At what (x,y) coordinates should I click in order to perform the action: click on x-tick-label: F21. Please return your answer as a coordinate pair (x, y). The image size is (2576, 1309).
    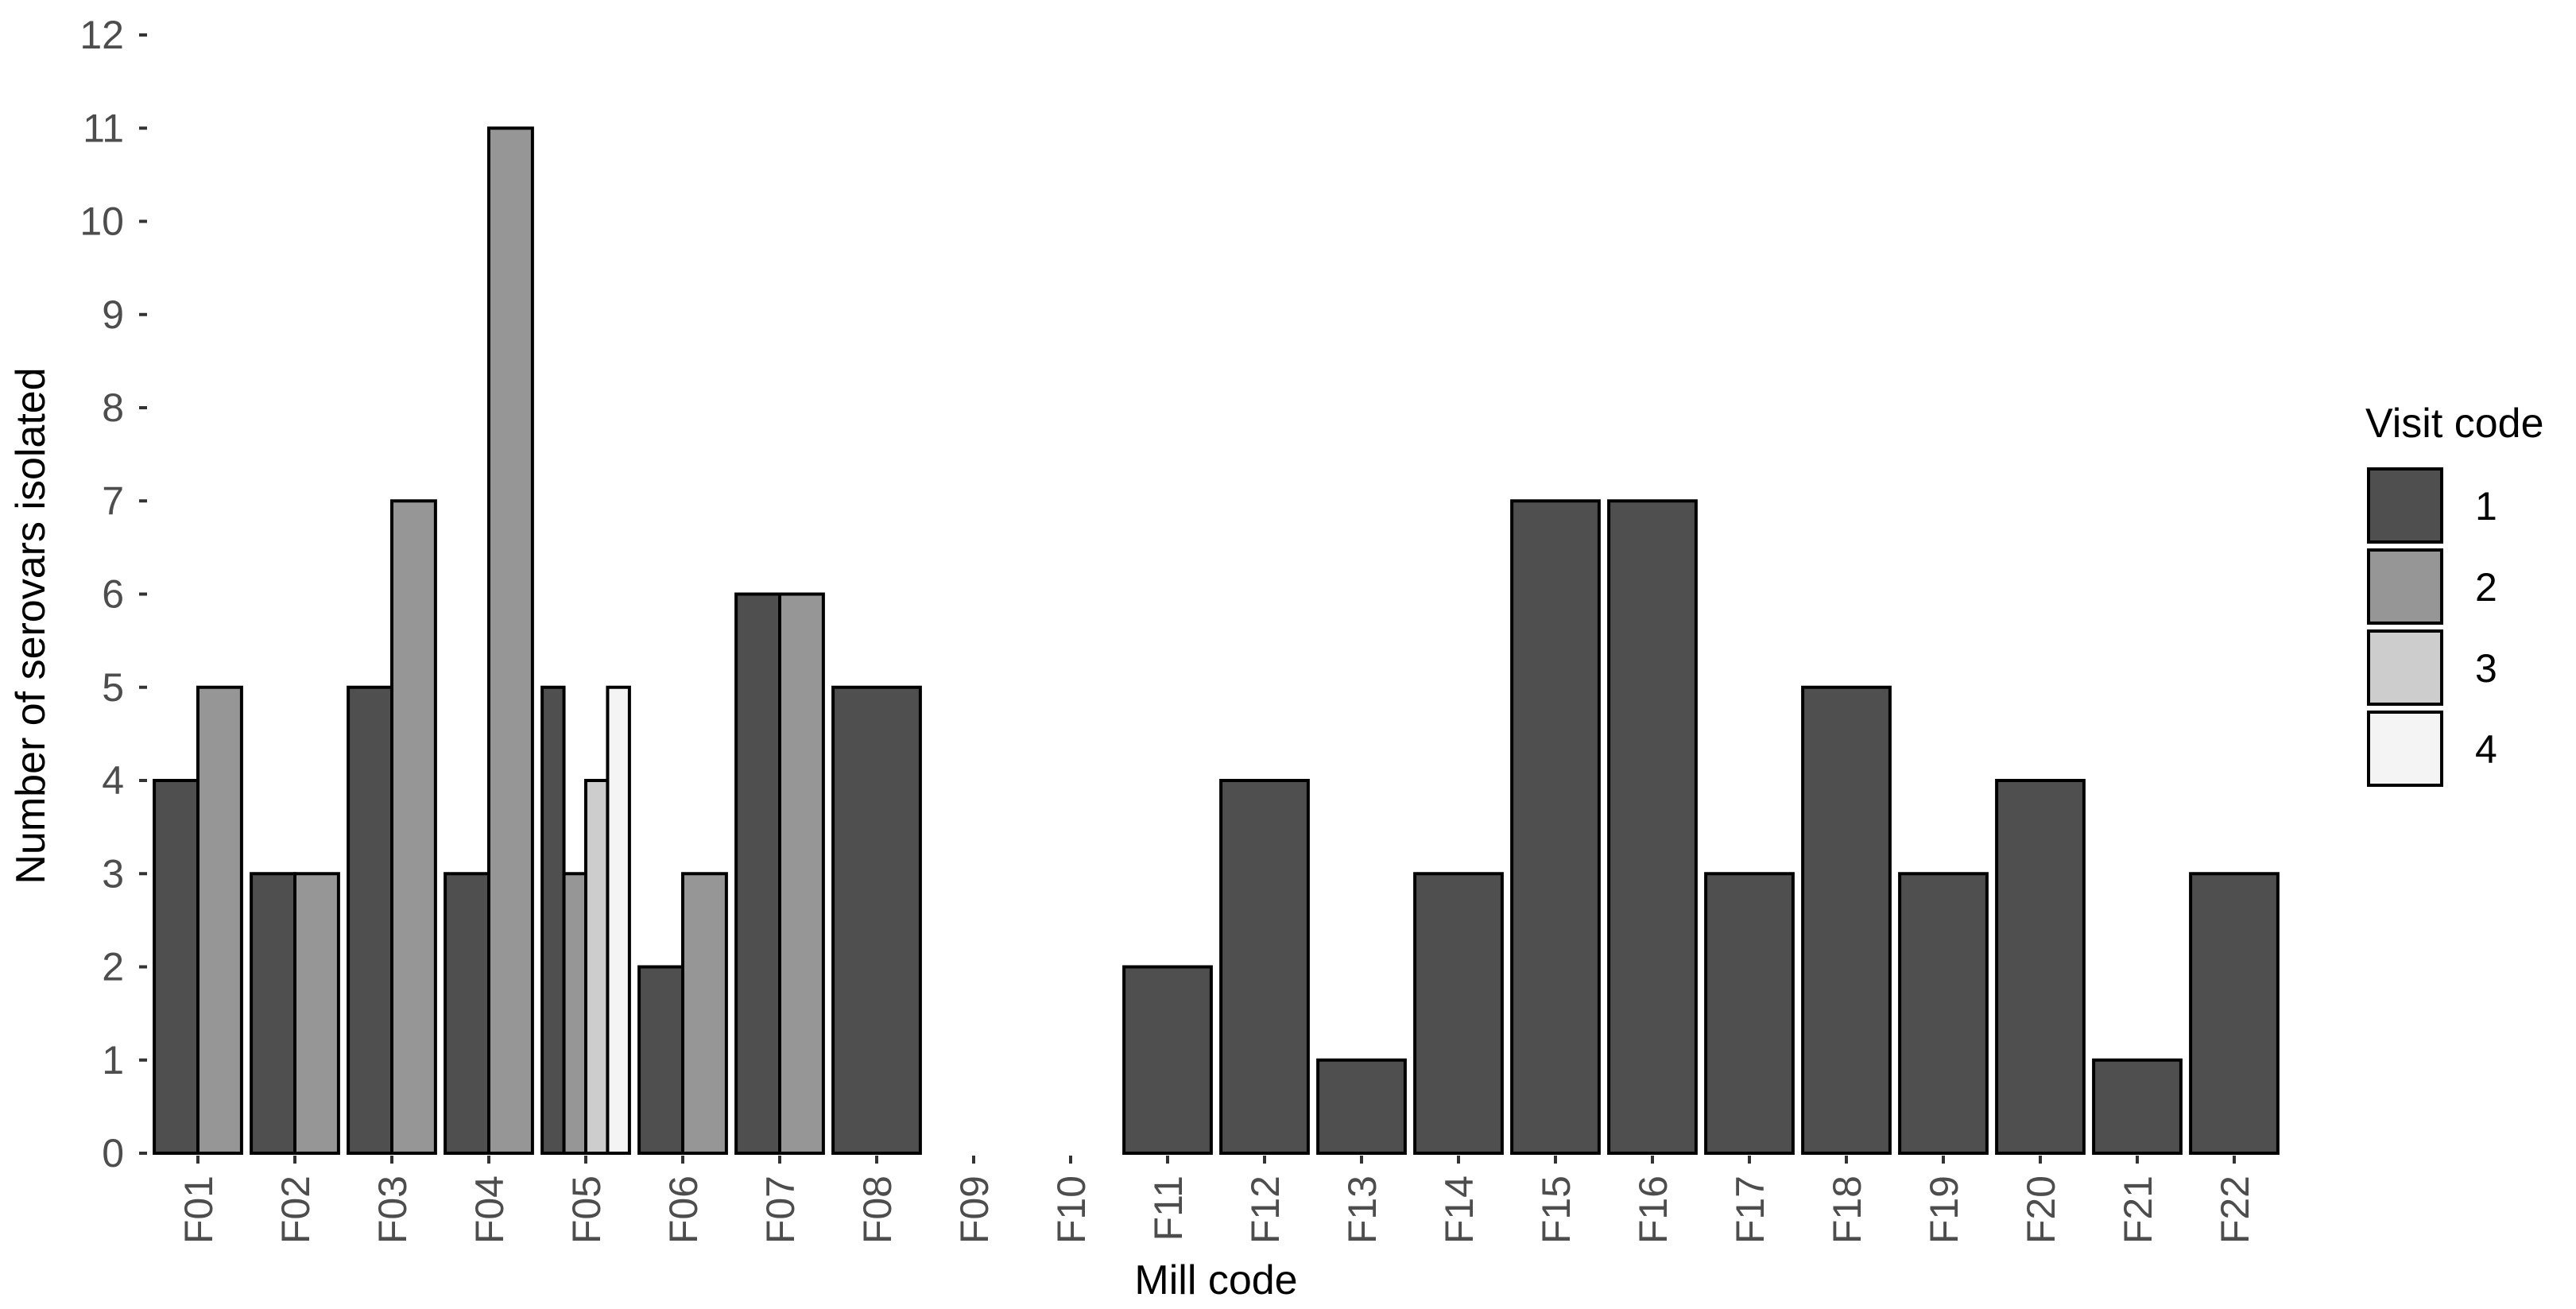
    Looking at the image, I should click on (2138, 1209).